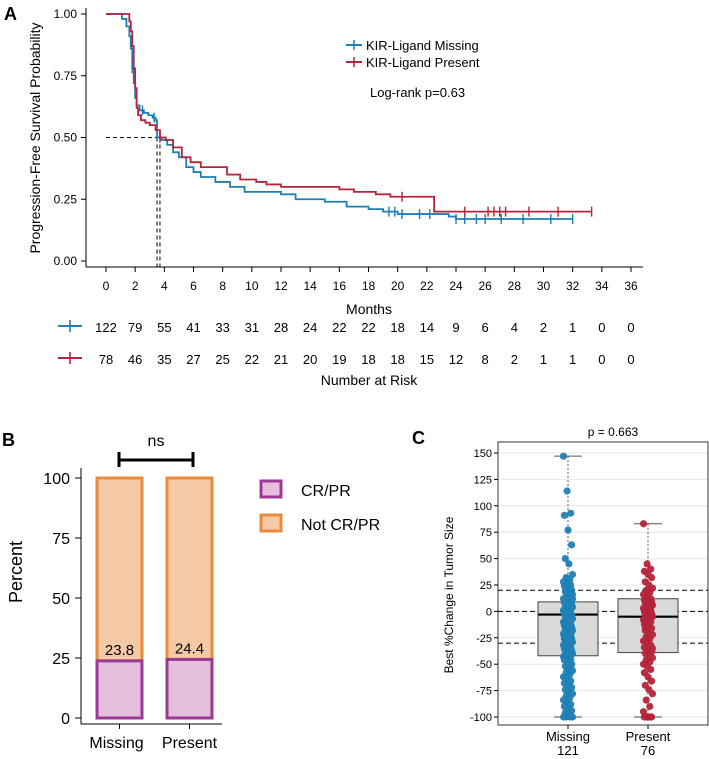  I want to click on panel-a-x-tick-label: 8, so click(222, 286).